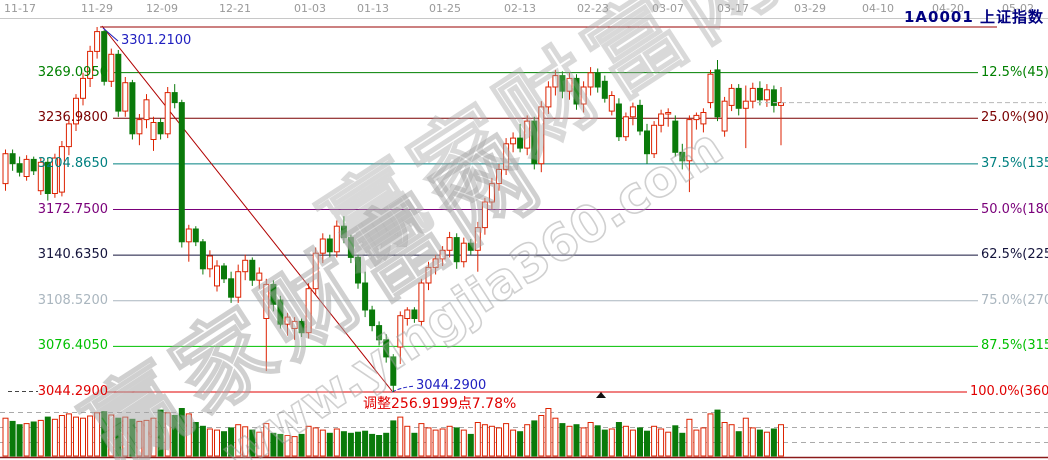  I want to click on fib-percent-label: 100.0%(360), so click(1009, 391).